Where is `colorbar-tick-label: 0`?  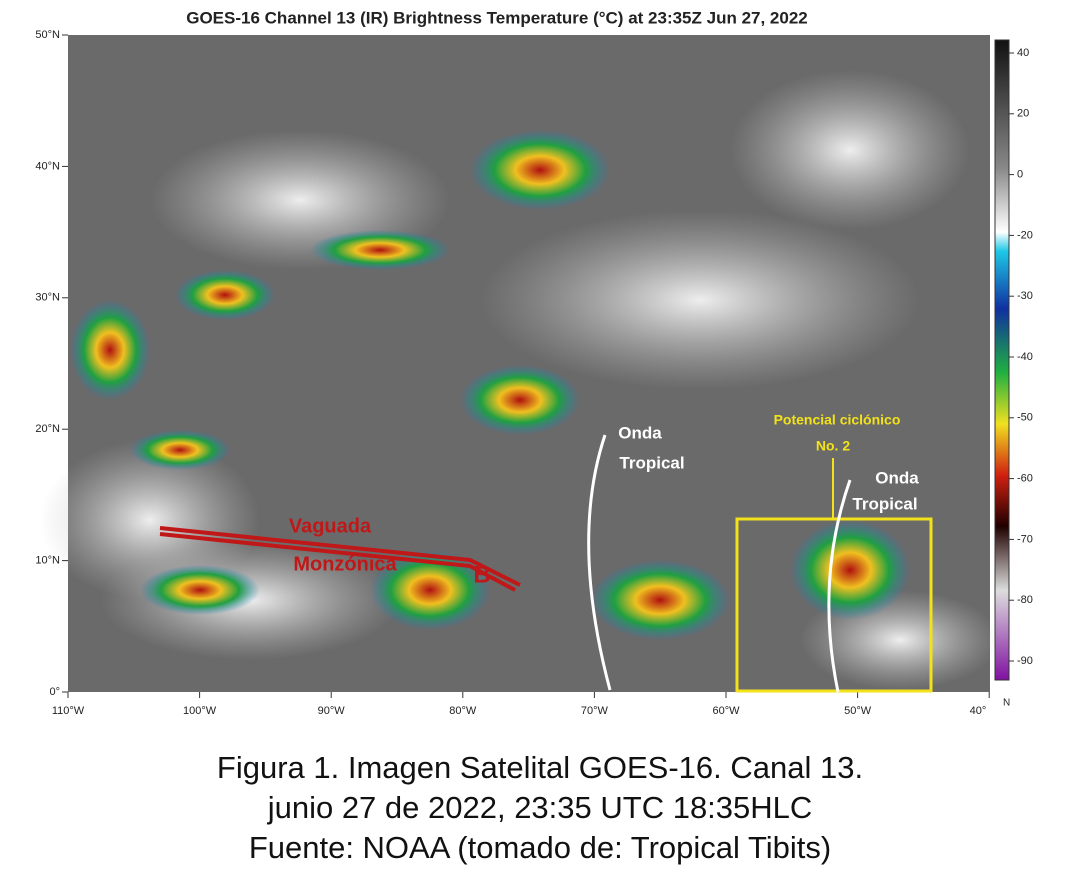 colorbar-tick-label: 0 is located at coordinates (1020, 175).